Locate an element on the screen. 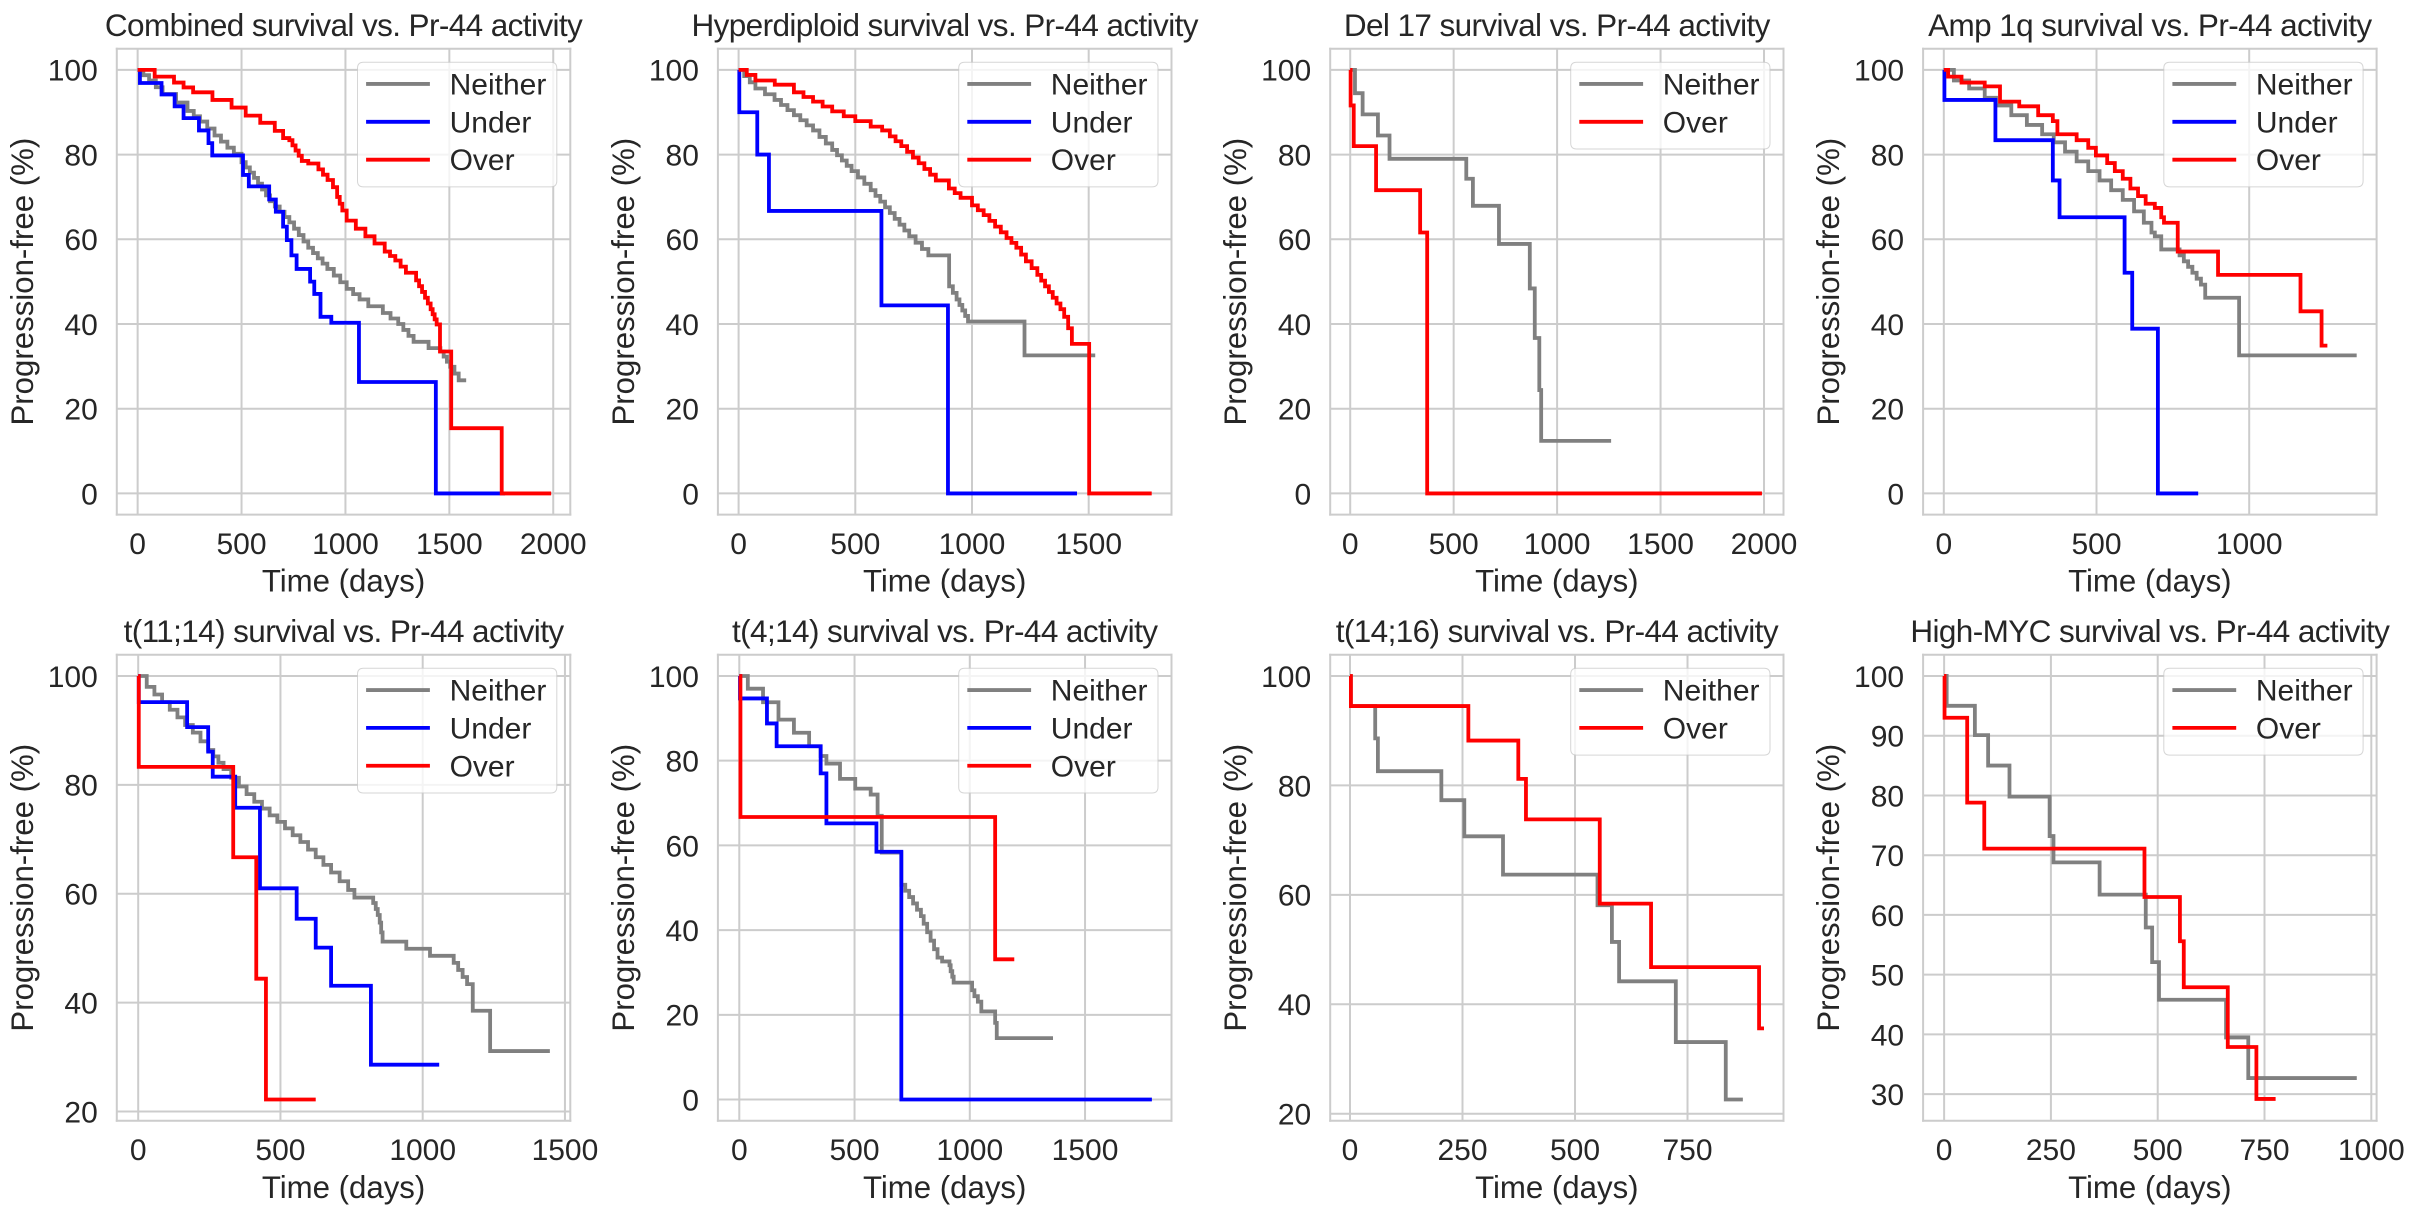 Image resolution: width=2418 pixels, height=1218 pixels. svg-text: 30 is located at coordinates (1887, 1095).